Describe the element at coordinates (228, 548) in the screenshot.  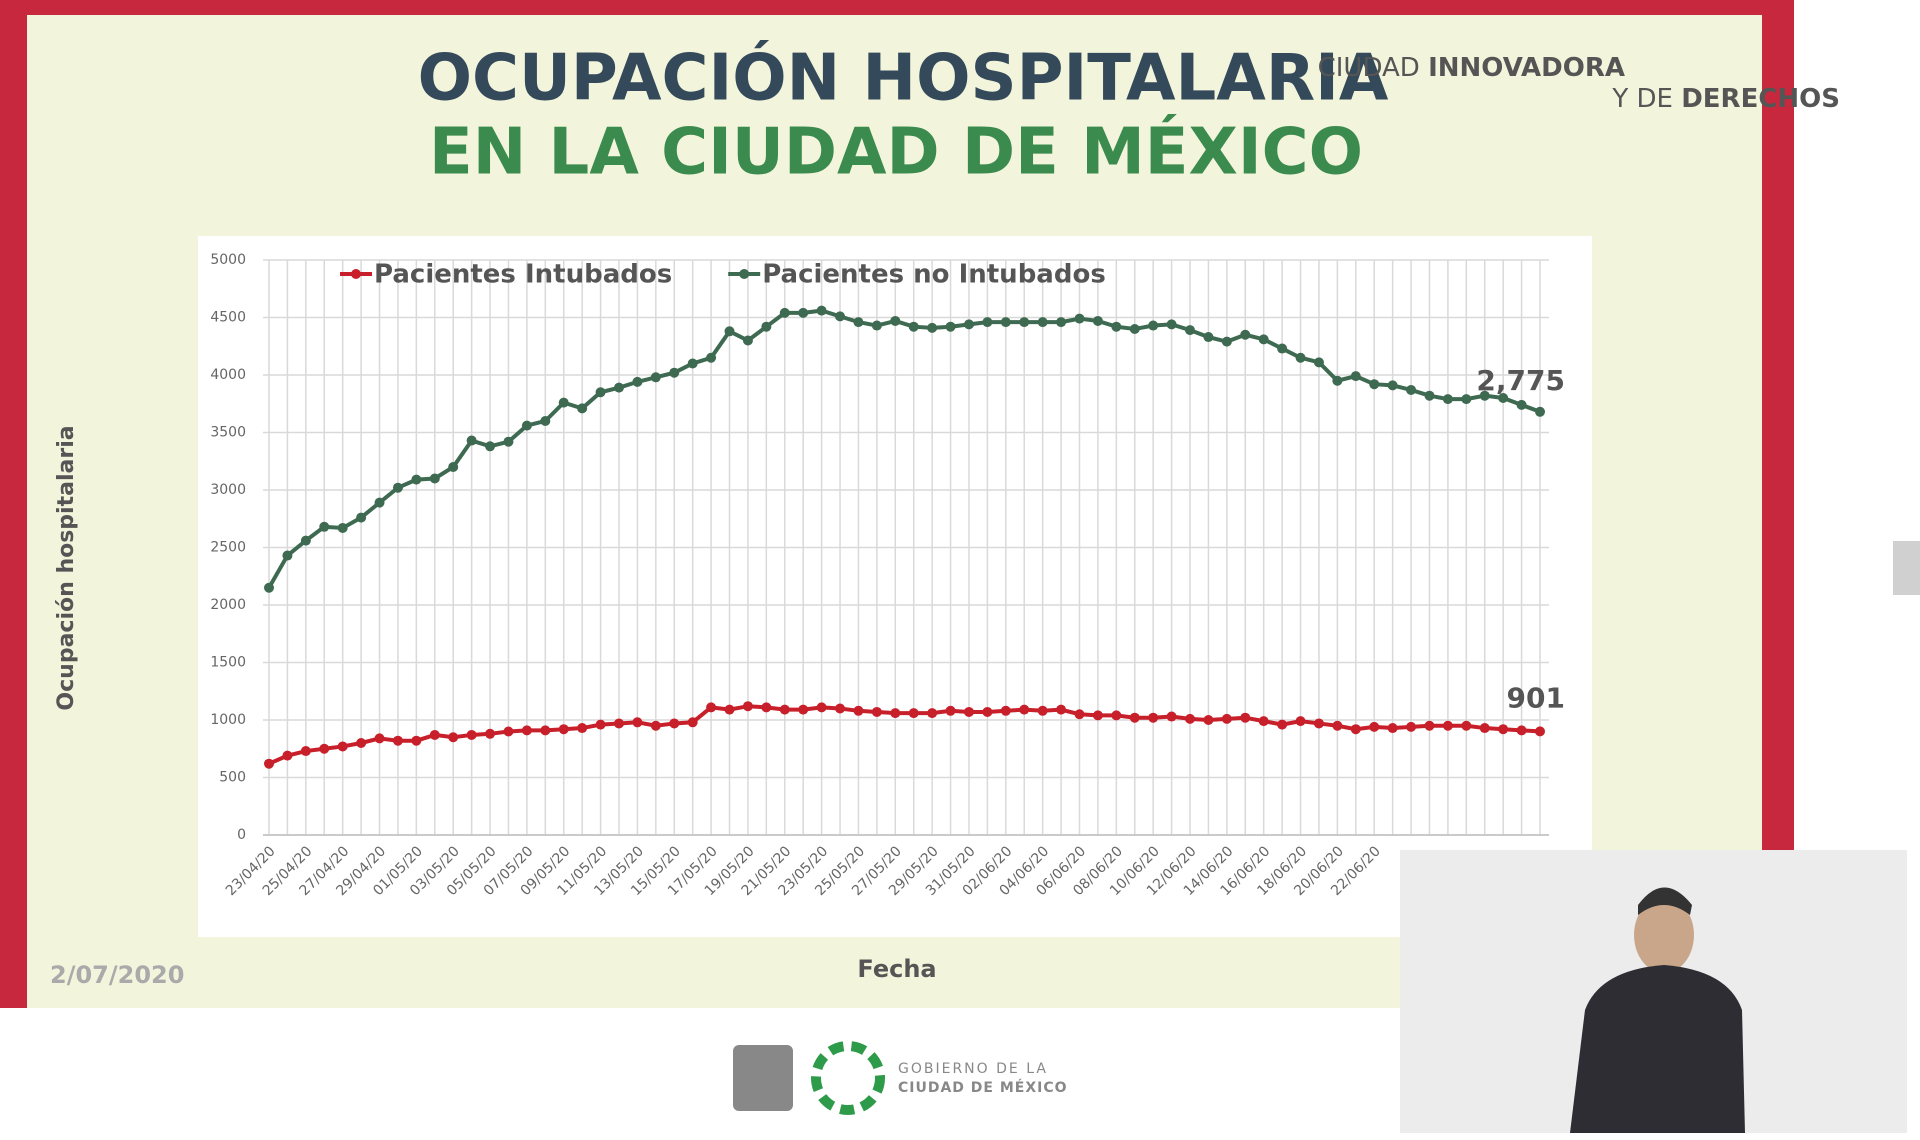
I see `y-tick-label: 2500` at that location.